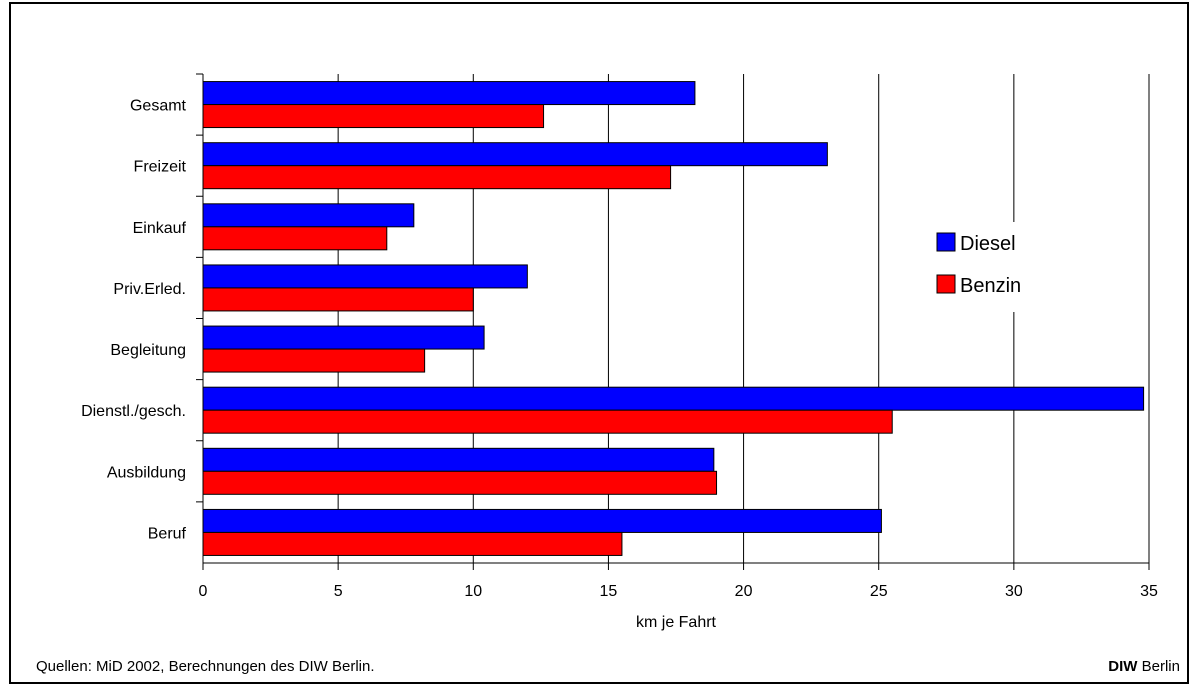 The width and height of the screenshot is (1194, 689). I want to click on legend: Diesel Benzin, so click(984, 267).